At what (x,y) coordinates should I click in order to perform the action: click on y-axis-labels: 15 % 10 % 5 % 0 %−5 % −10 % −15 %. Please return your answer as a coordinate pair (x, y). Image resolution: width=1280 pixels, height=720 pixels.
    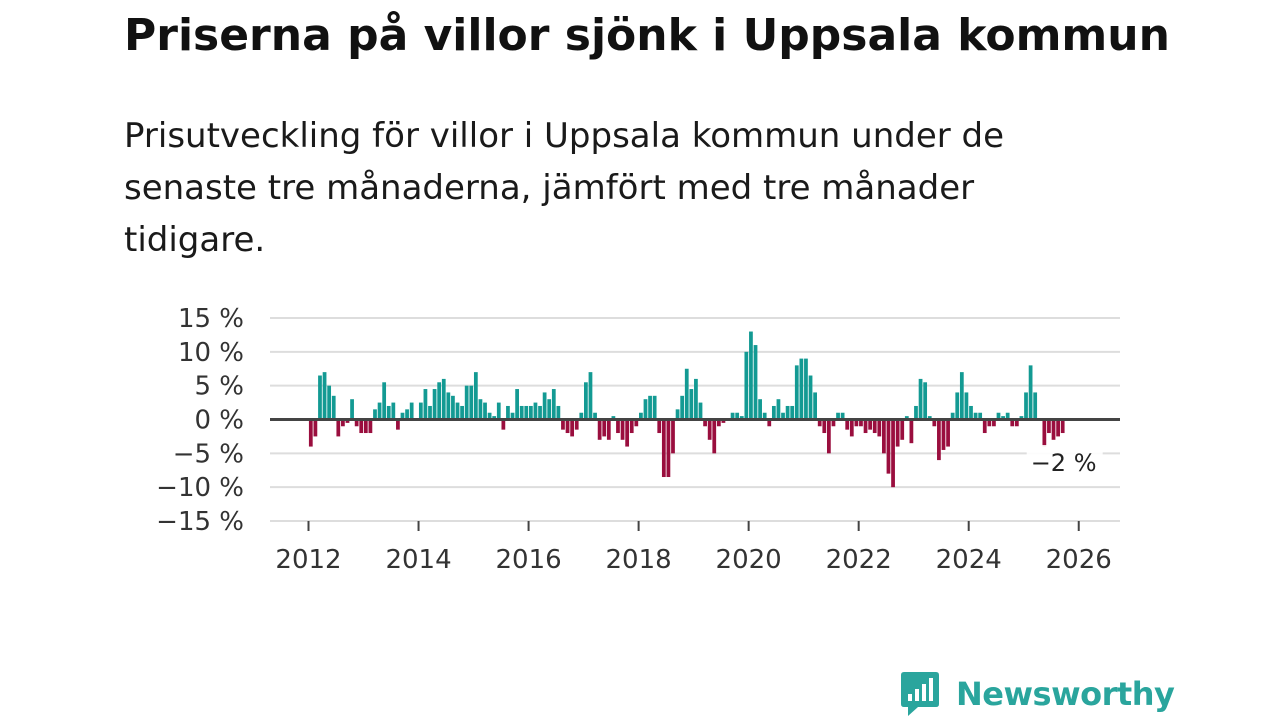
    Looking at the image, I should click on (200, 420).